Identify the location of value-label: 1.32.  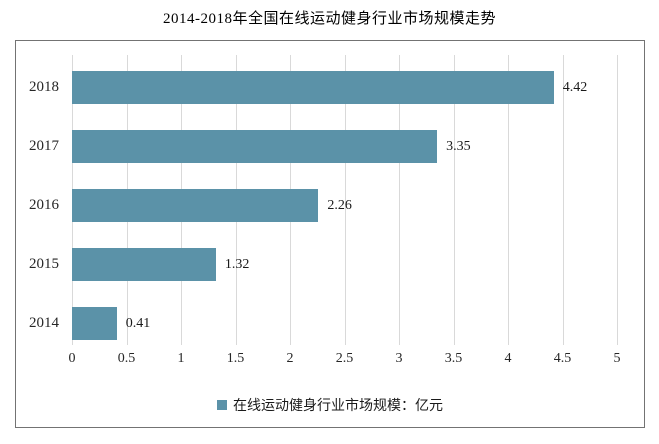
(237, 264).